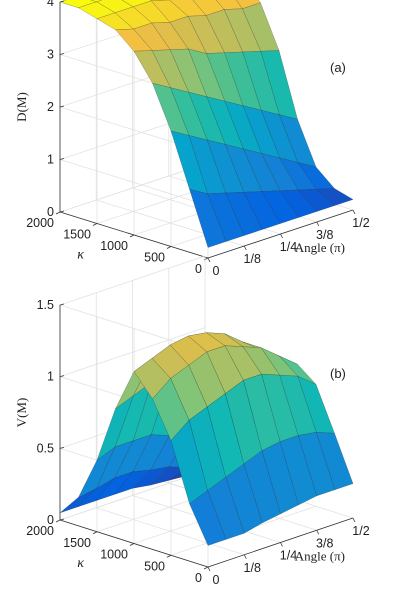 The height and width of the screenshot is (616, 404). What do you see at coordinates (338, 373) in the screenshot?
I see `panel-label-b: (b)` at bounding box center [338, 373].